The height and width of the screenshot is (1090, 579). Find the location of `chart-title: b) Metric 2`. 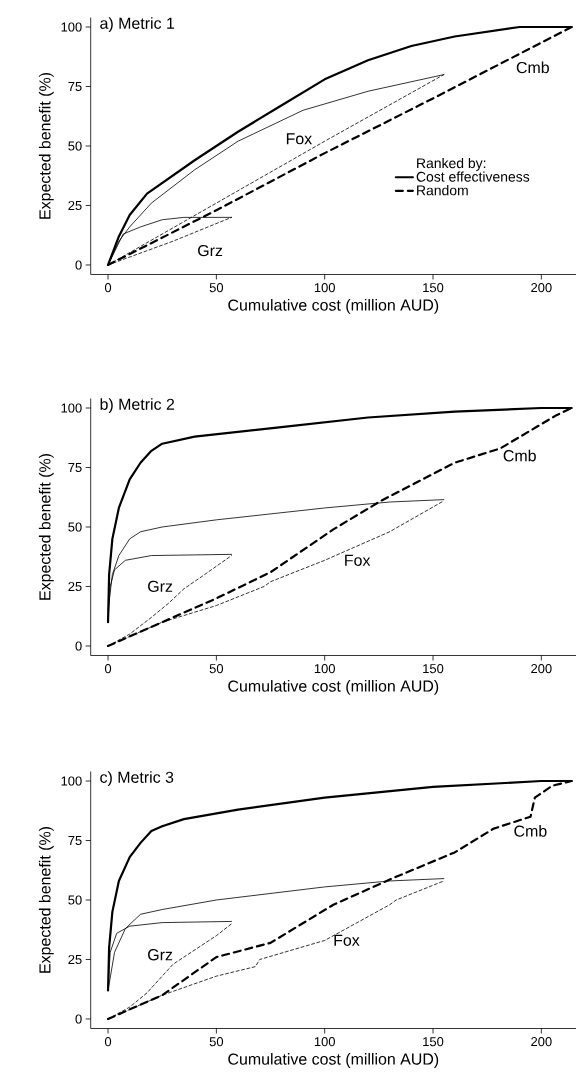

chart-title: b) Metric 2 is located at coordinates (137, 406).